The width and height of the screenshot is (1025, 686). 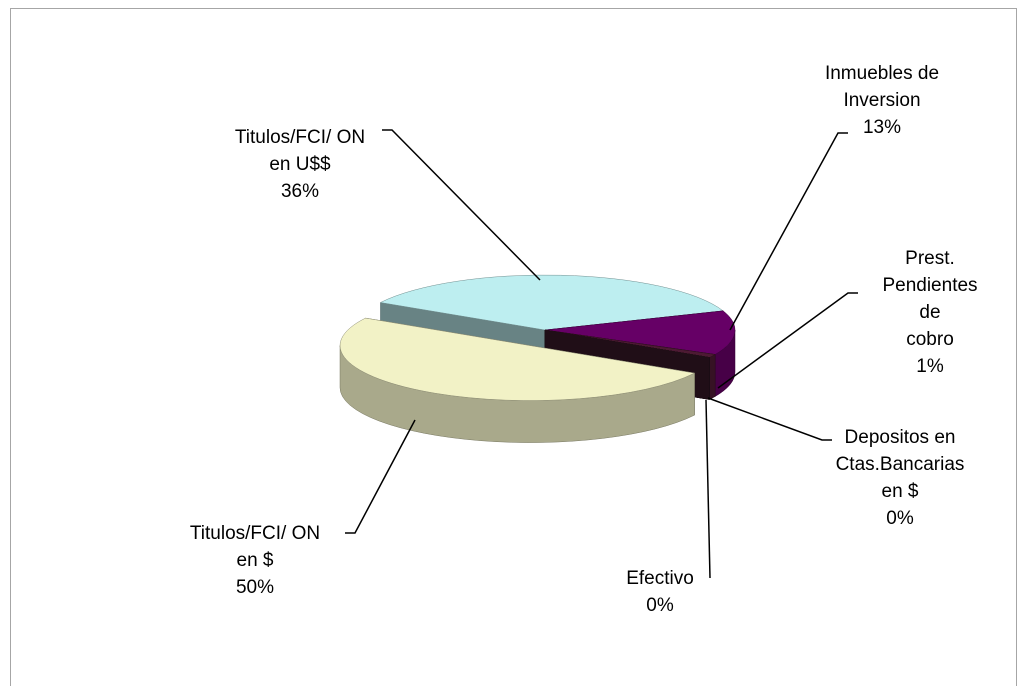 I want to click on category-label: Prest. Pendientes de cobro, so click(x=930, y=299).